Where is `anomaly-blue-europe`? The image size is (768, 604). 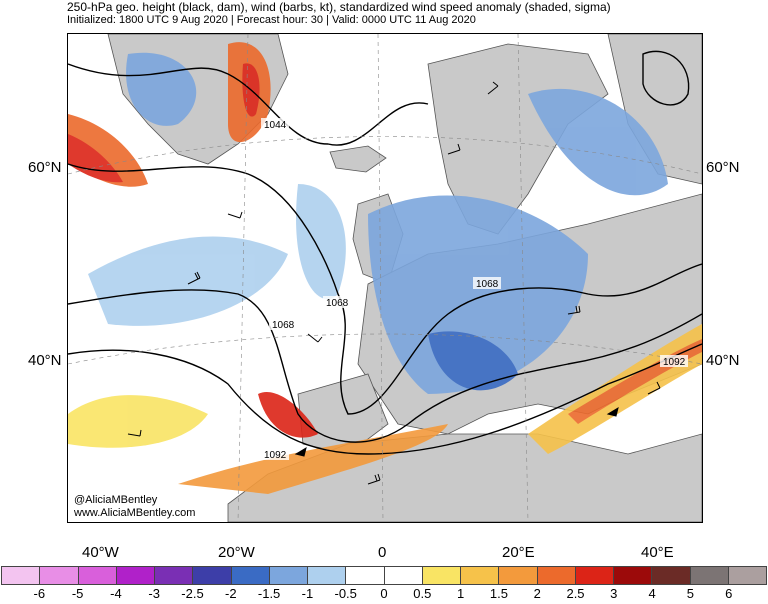
anomaly-blue-europe is located at coordinates (478, 294).